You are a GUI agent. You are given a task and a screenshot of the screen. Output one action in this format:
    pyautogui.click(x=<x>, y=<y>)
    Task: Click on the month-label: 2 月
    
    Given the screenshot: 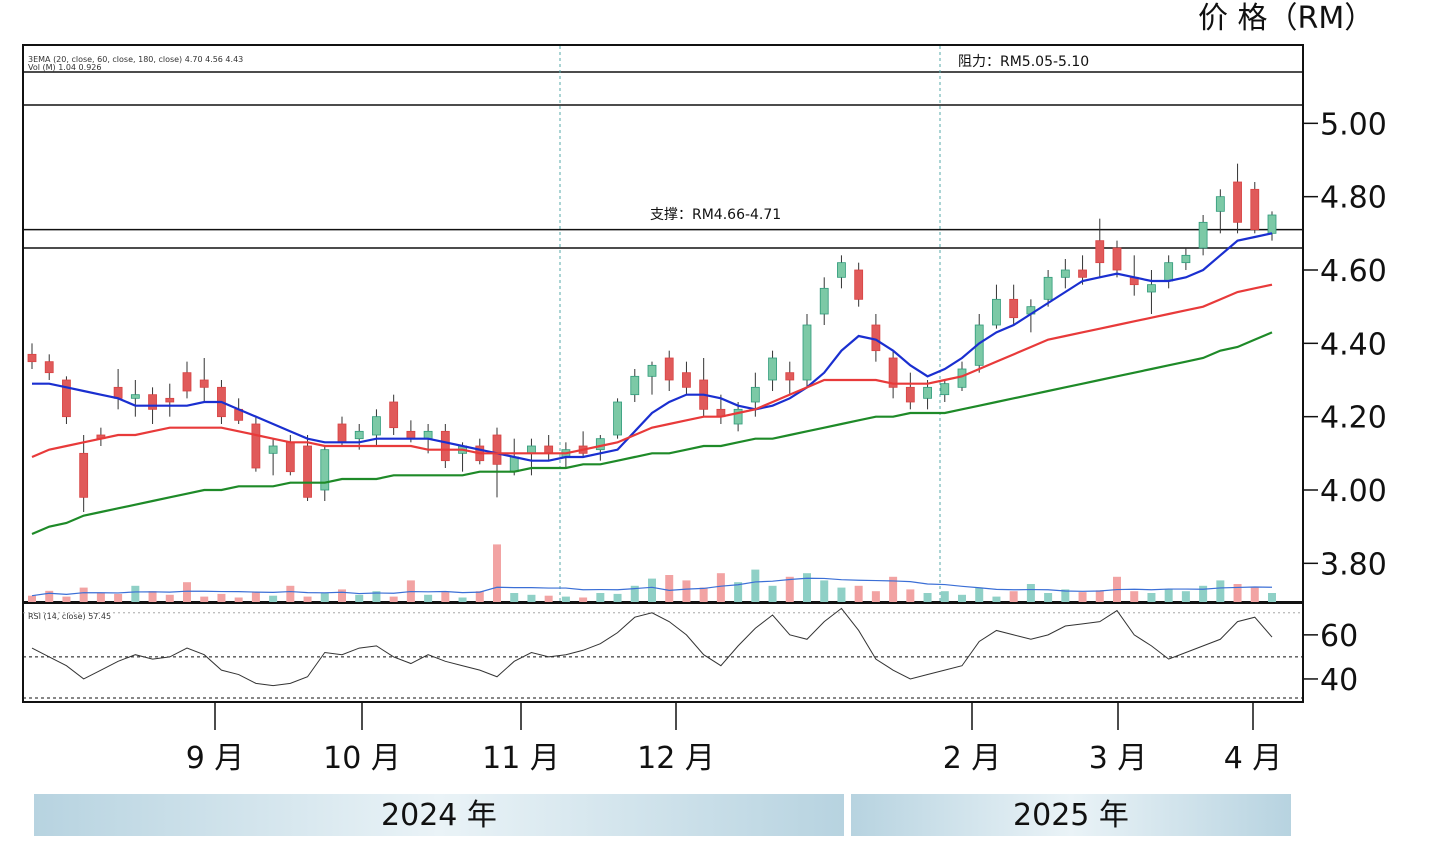 What is the action you would take?
    pyautogui.click(x=972, y=758)
    